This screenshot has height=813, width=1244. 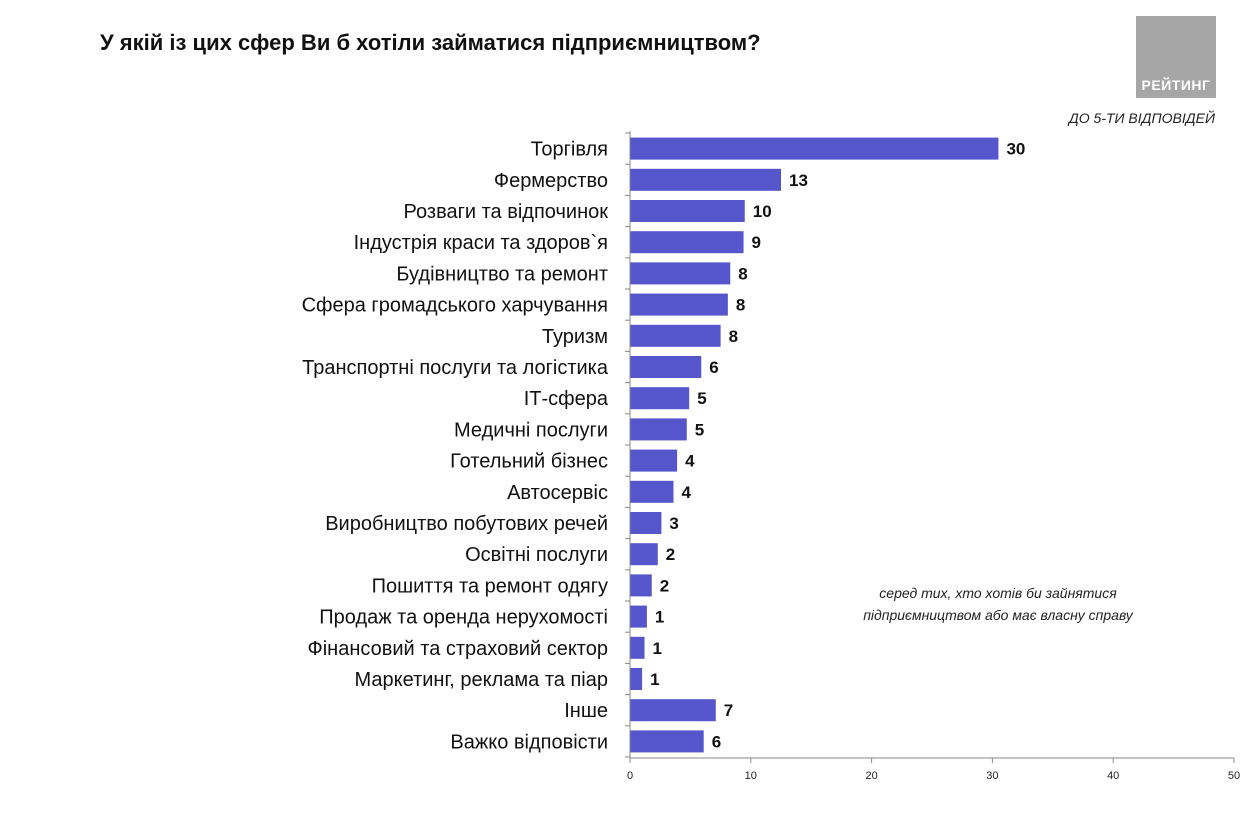 What do you see at coordinates (490, 586) in the screenshot?
I see `category-label: Пошиття та ремонт одягу` at bounding box center [490, 586].